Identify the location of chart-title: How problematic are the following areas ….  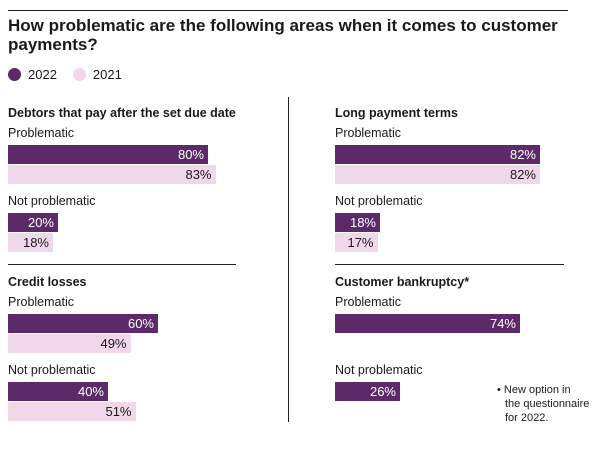
(283, 35).